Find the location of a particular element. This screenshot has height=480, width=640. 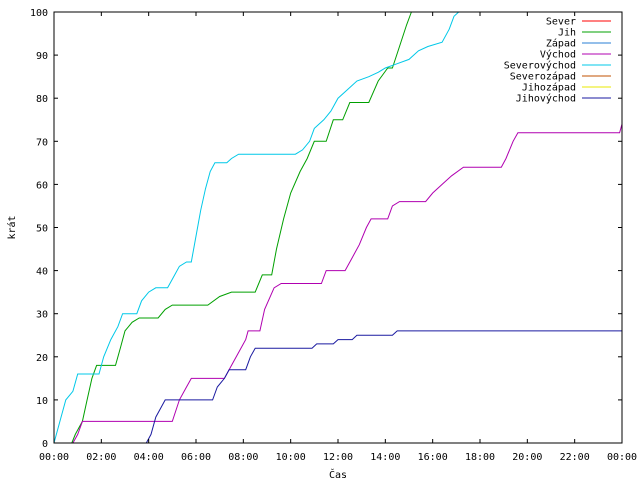

y-tick-label: 90 is located at coordinates (42, 56).